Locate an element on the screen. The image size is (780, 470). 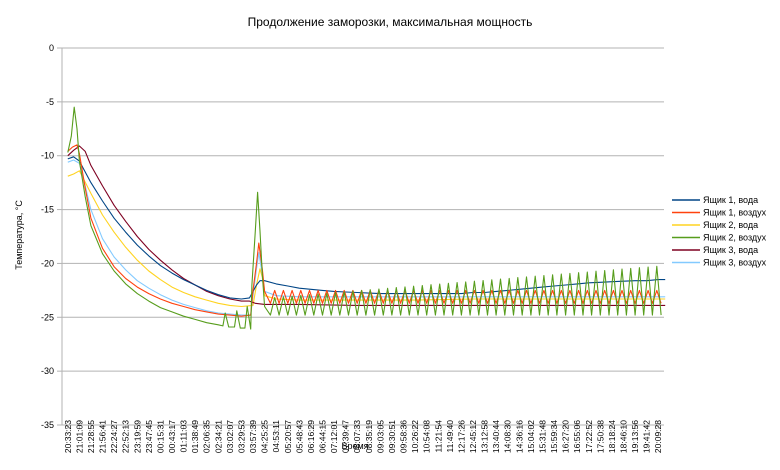
x-tick-label-37: 13:40:44 is located at coordinates (496, 436).